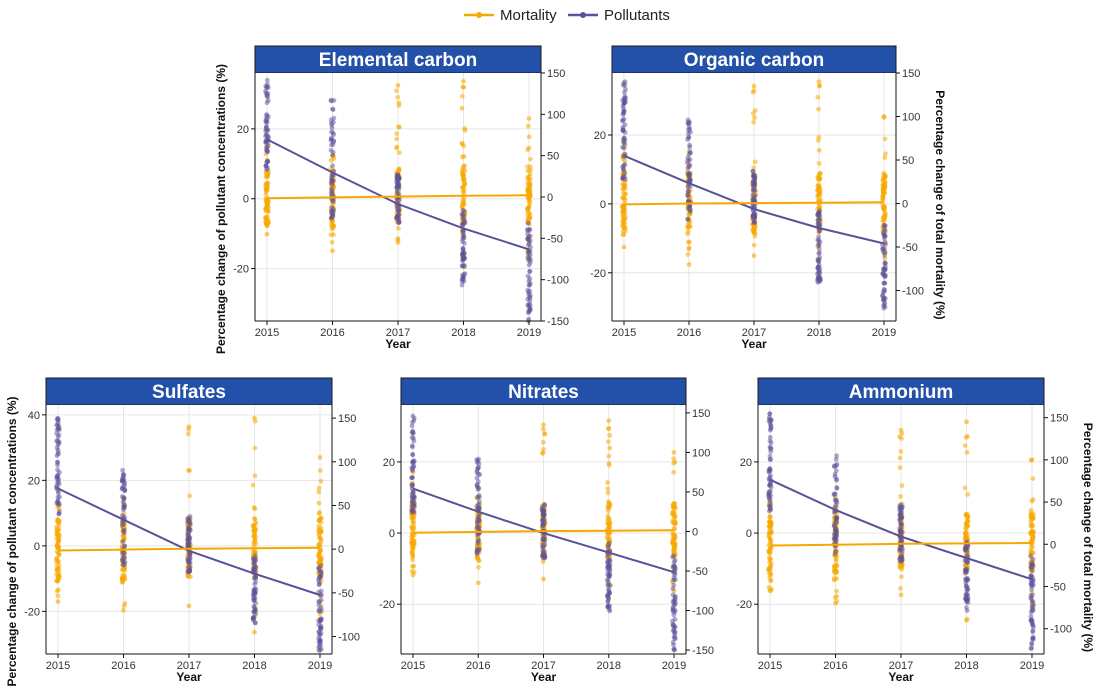  Describe the element at coordinates (940, 204) in the screenshot. I see `right-y-axis-label: Percentage change of total mortality (%)` at that location.